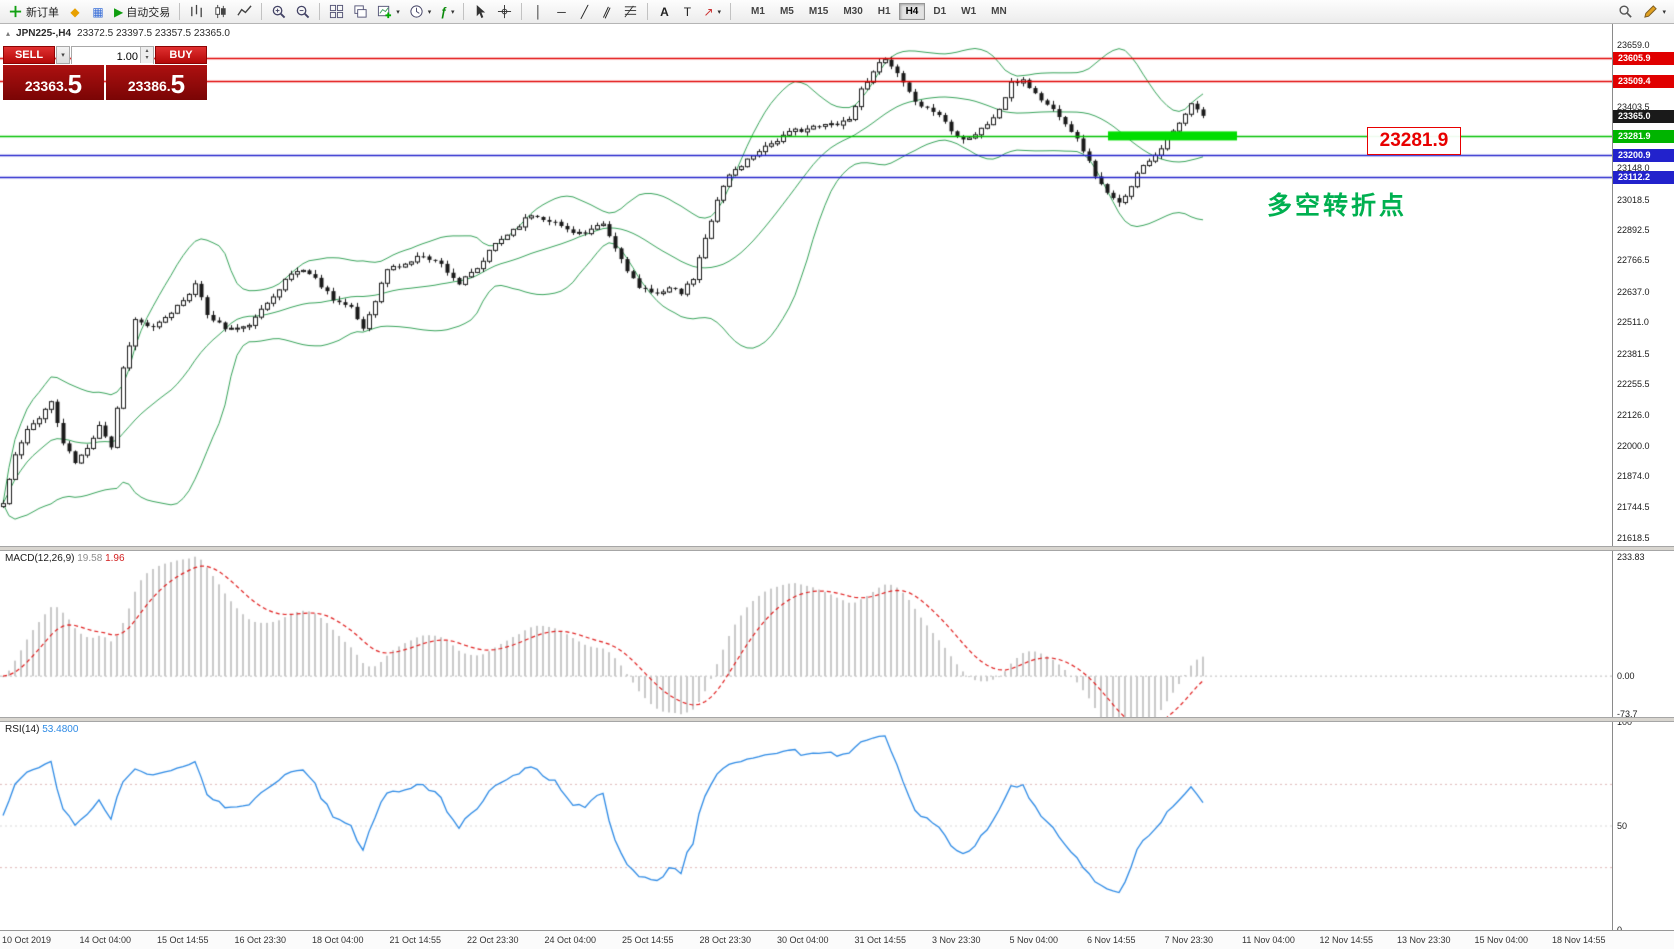  I want to click on candlestick-icon, so click(220, 11).